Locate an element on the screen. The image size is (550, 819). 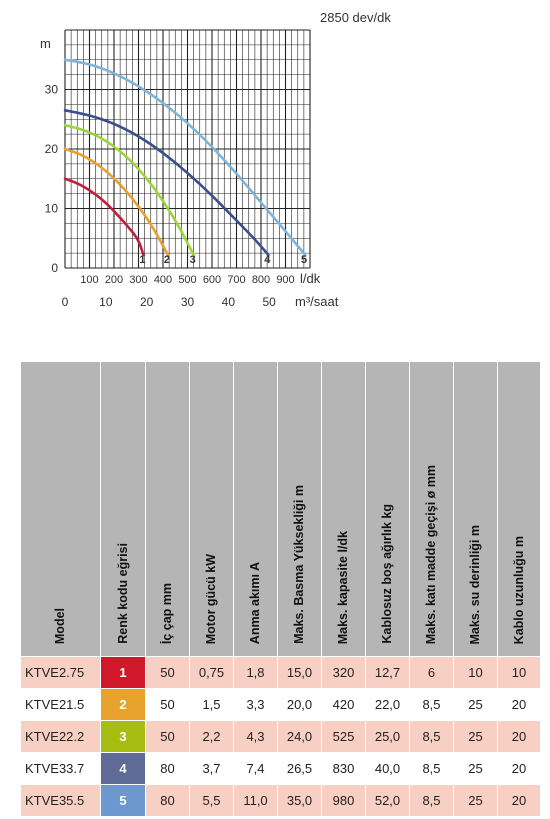
x-axis-label-primary: l/dk is located at coordinates (310, 278).